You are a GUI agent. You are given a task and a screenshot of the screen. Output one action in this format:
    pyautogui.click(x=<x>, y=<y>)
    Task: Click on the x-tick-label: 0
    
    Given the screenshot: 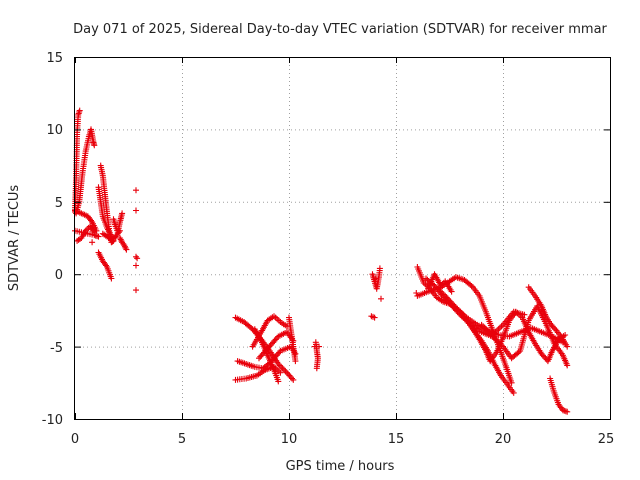 What is the action you would take?
    pyautogui.click(x=75, y=439)
    